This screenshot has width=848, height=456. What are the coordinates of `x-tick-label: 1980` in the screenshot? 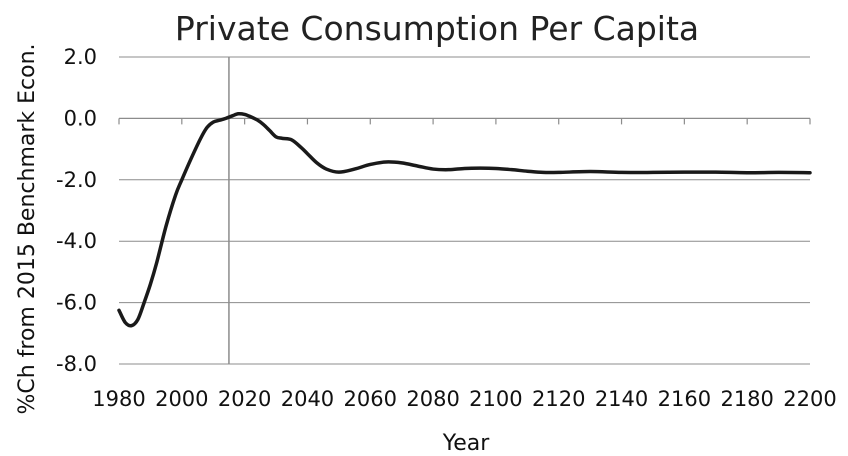 It's located at (118, 399).